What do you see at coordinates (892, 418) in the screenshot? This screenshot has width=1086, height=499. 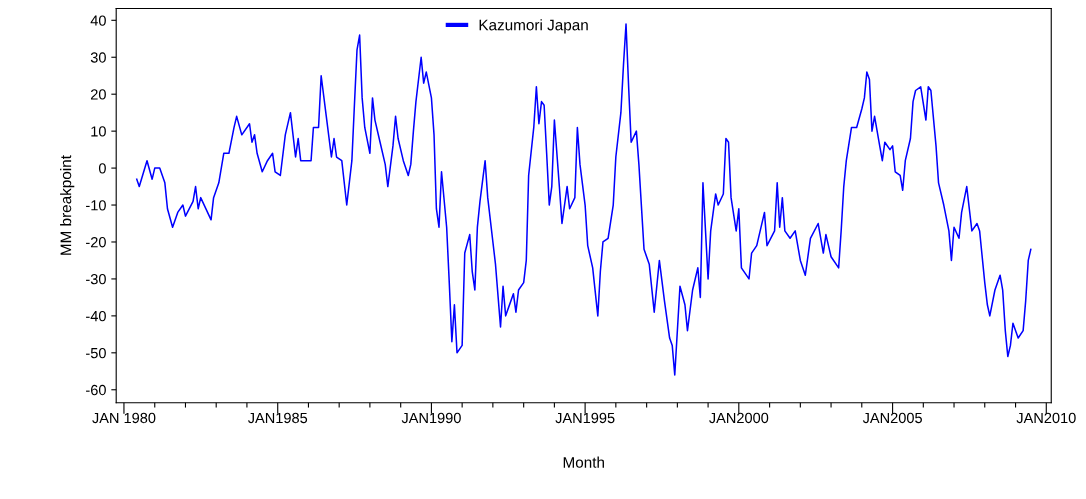 I see `x-tick-label: JAN2005` at bounding box center [892, 418].